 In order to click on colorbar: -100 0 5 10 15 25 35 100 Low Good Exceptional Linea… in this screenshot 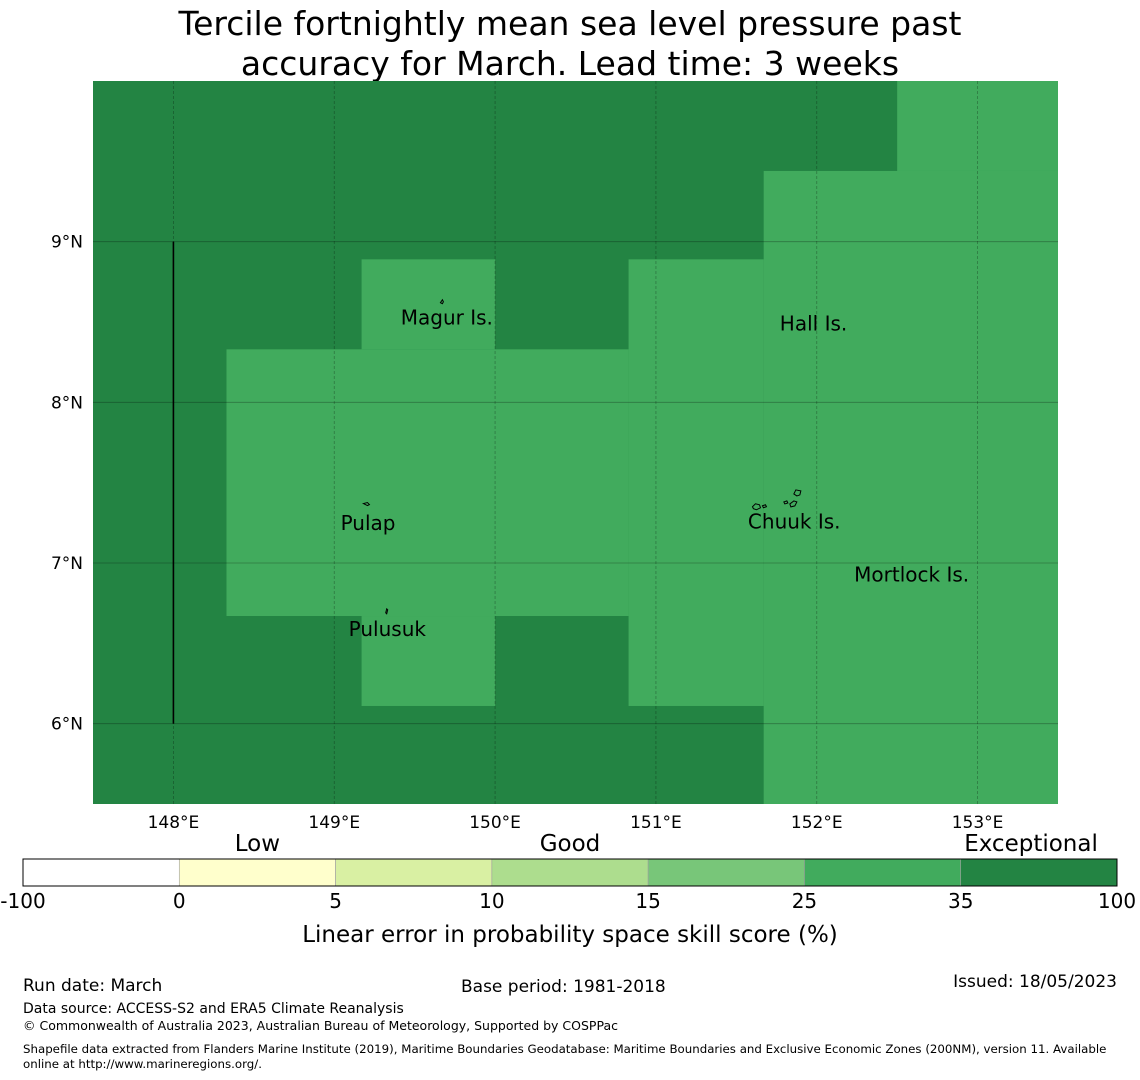, I will do `click(568, 889)`.